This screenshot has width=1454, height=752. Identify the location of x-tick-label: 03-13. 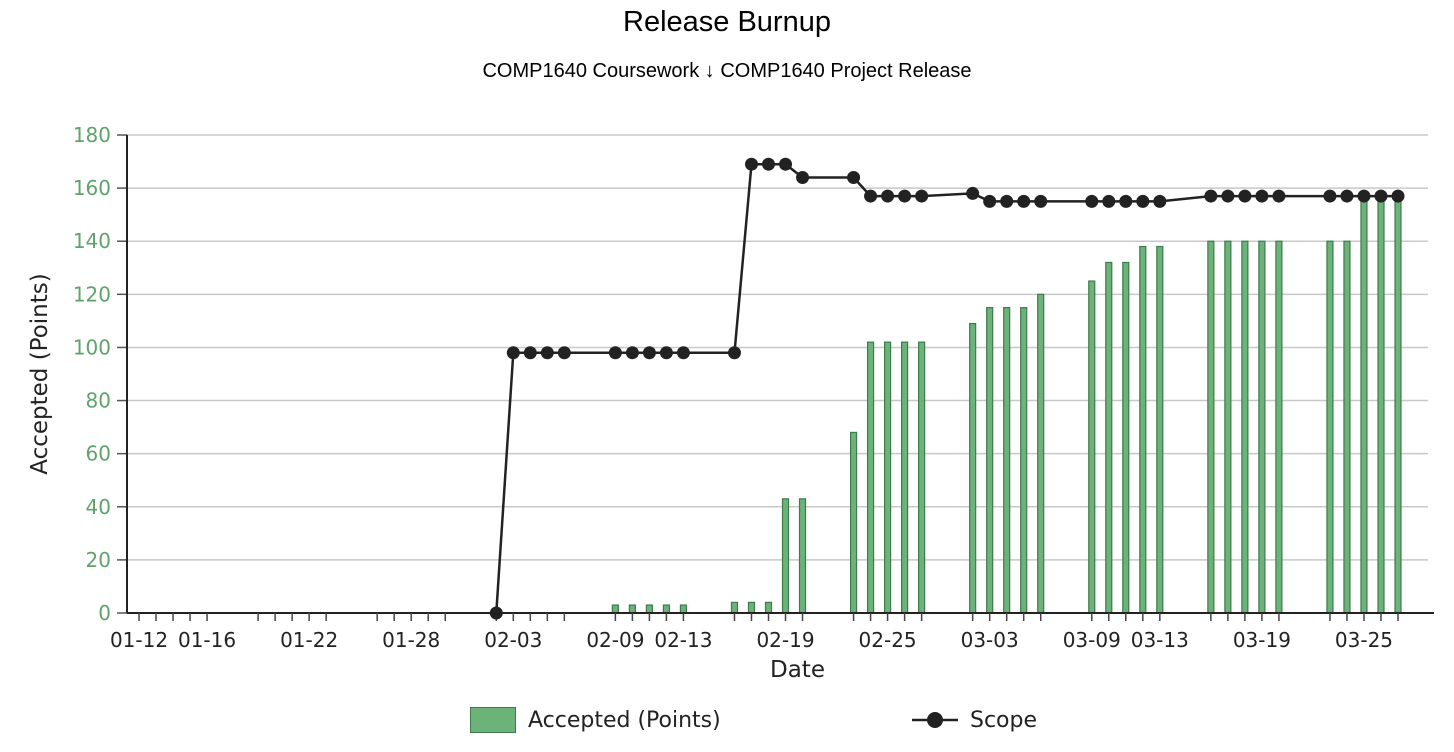
(1160, 640).